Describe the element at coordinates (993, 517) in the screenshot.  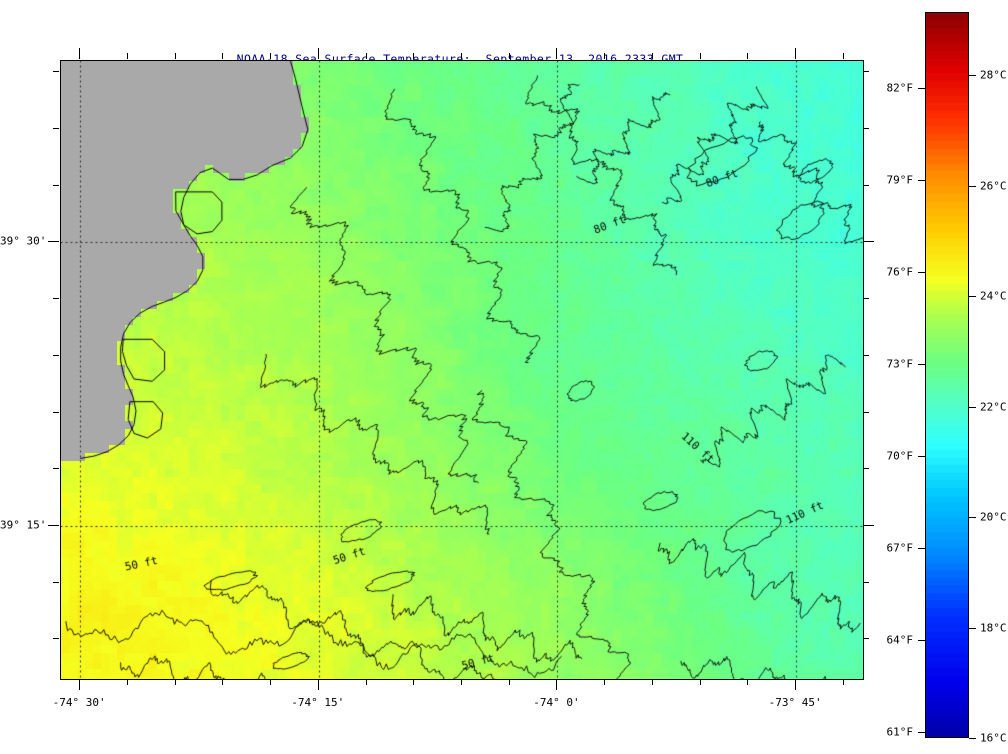
I see `colorbar-label-c-4: 20°C` at that location.